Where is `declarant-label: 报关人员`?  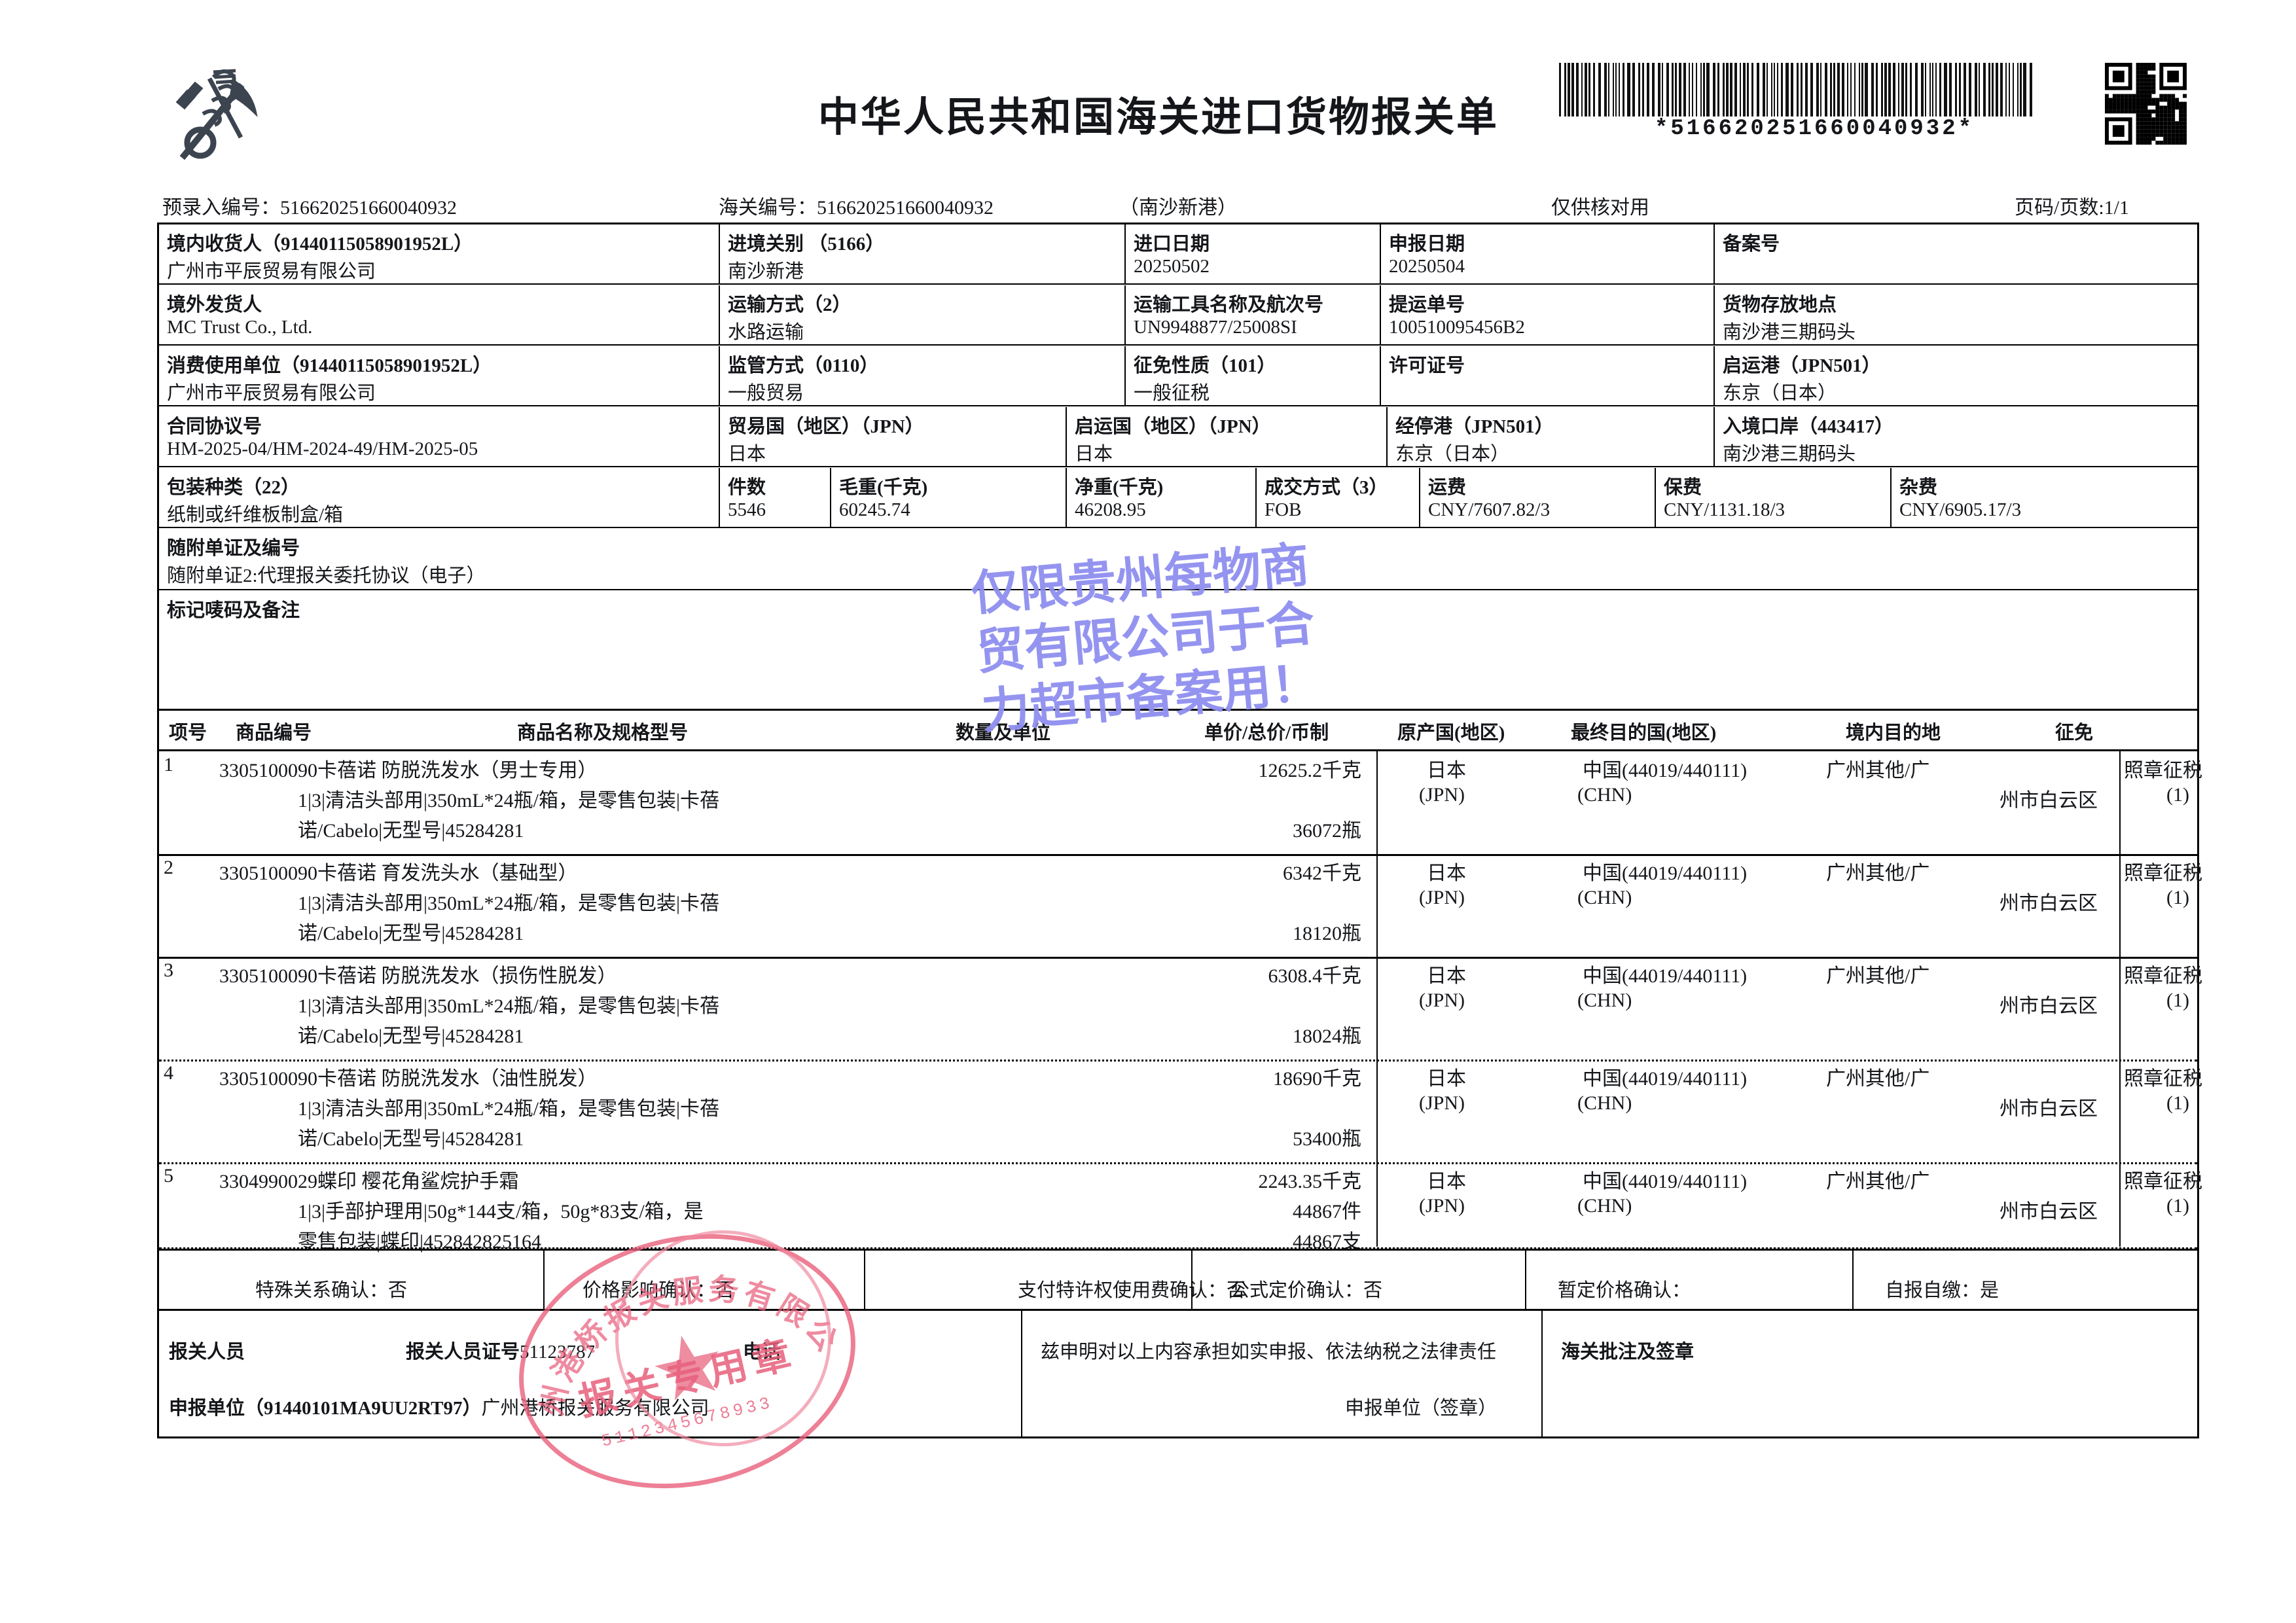
declarant-label: 报关人员 is located at coordinates (207, 1353).